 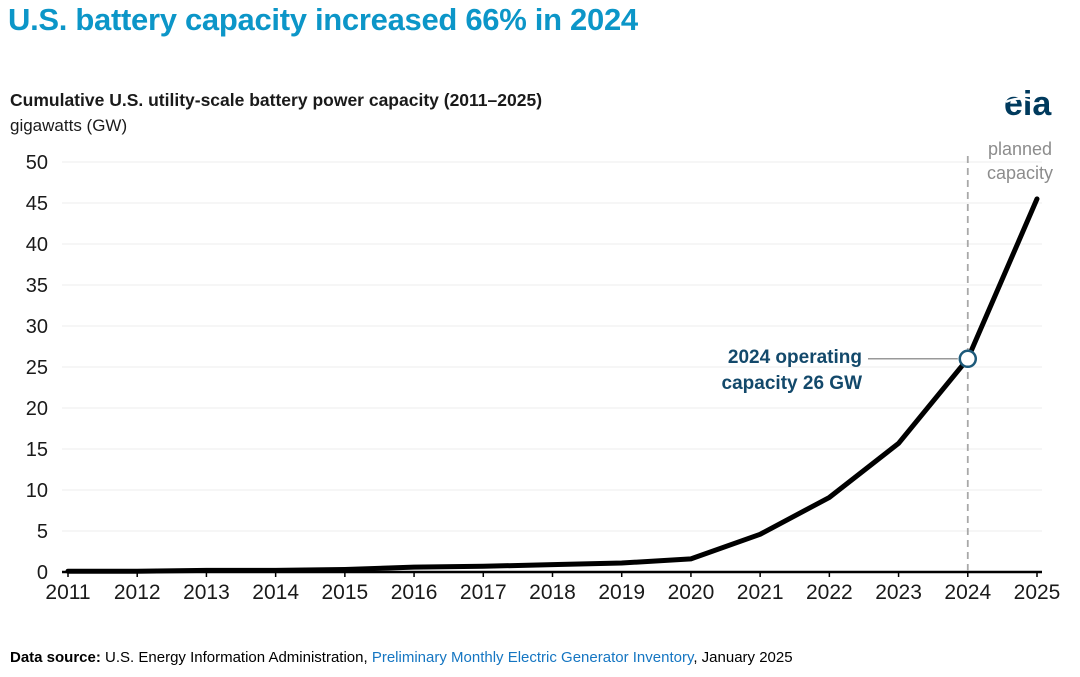 I want to click on annotation-line1: 2024 operating, so click(x=794, y=357).